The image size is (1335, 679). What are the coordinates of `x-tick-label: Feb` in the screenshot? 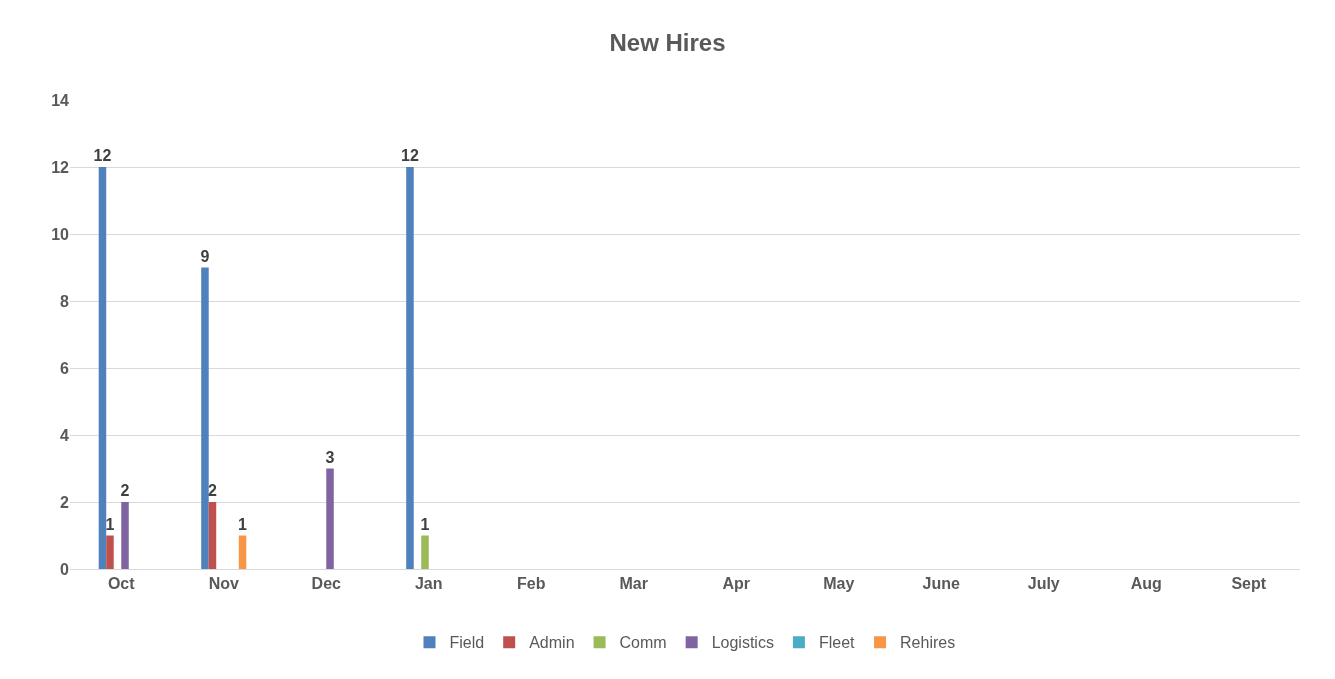 It's located at (531, 584).